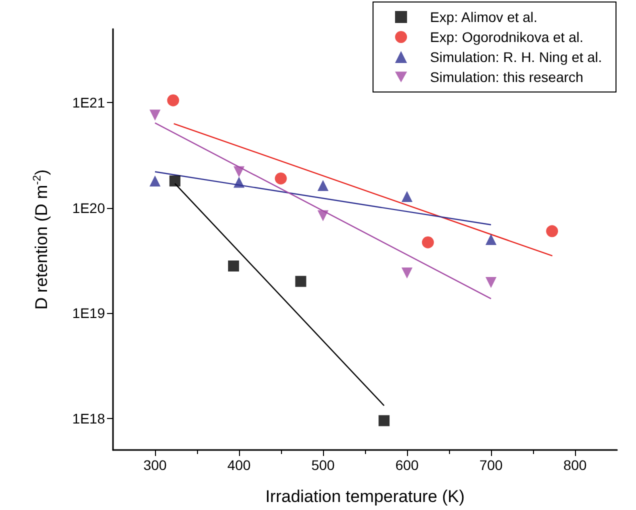  I want to click on legend-label: Simulation: R. H. Ning et al., so click(516, 57).